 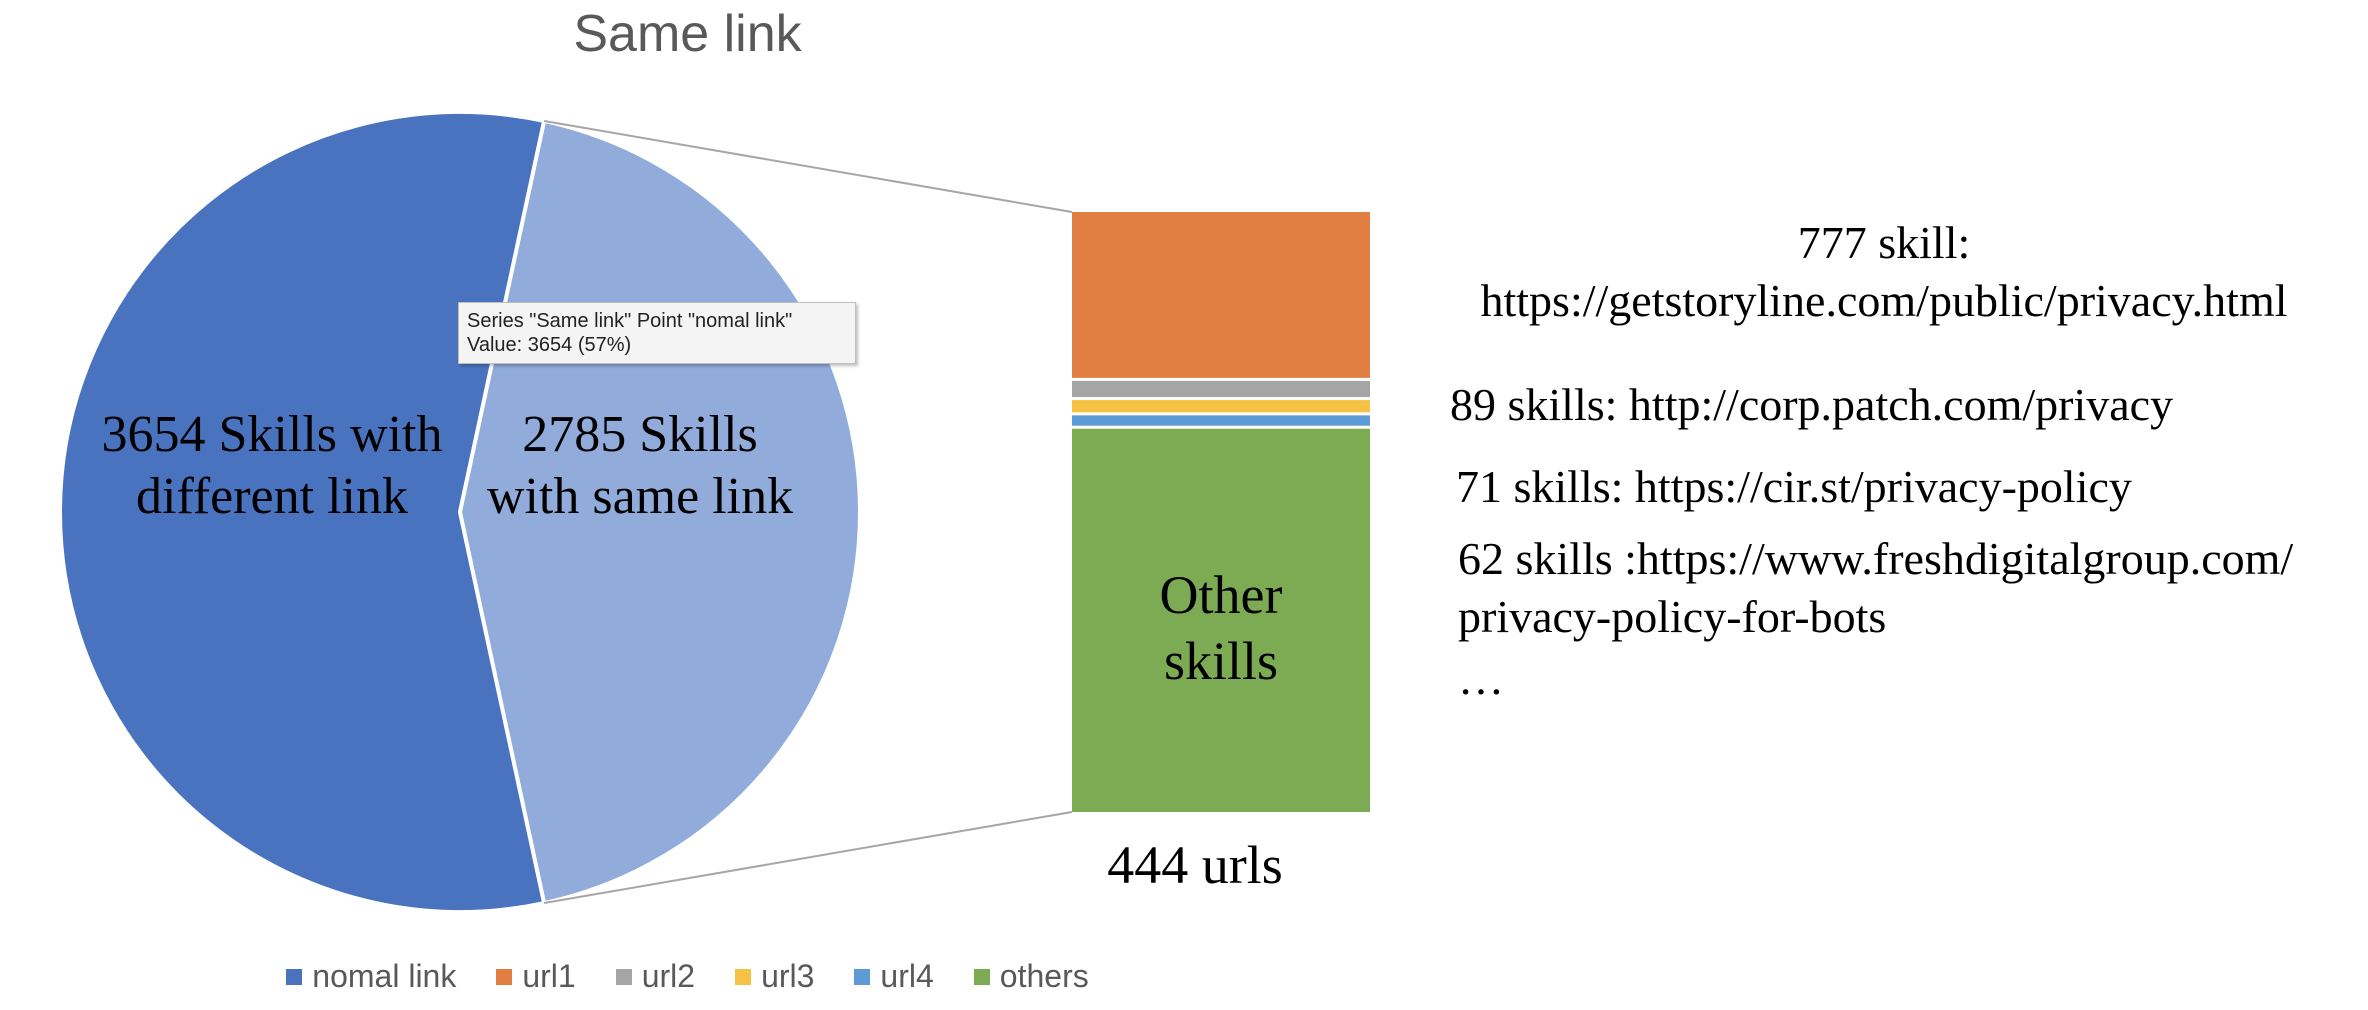 I want to click on bar-stack, so click(x=1221, y=512).